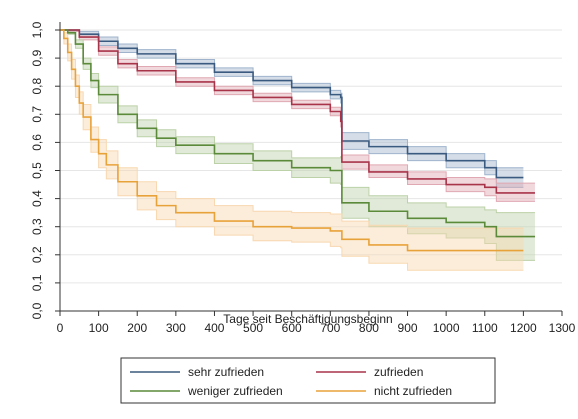 Image resolution: width=578 pixels, height=419 pixels. I want to click on y-tick-label: 0,4, so click(37, 198).